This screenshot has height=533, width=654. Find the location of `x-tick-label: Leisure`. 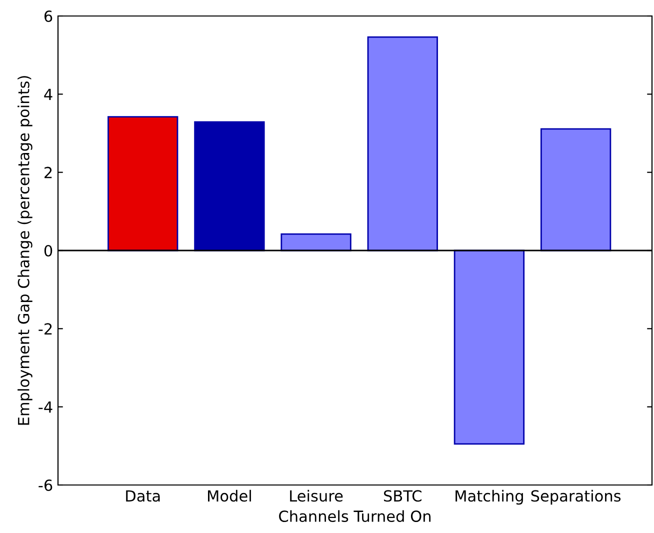

x-tick-label: Leisure is located at coordinates (316, 496).